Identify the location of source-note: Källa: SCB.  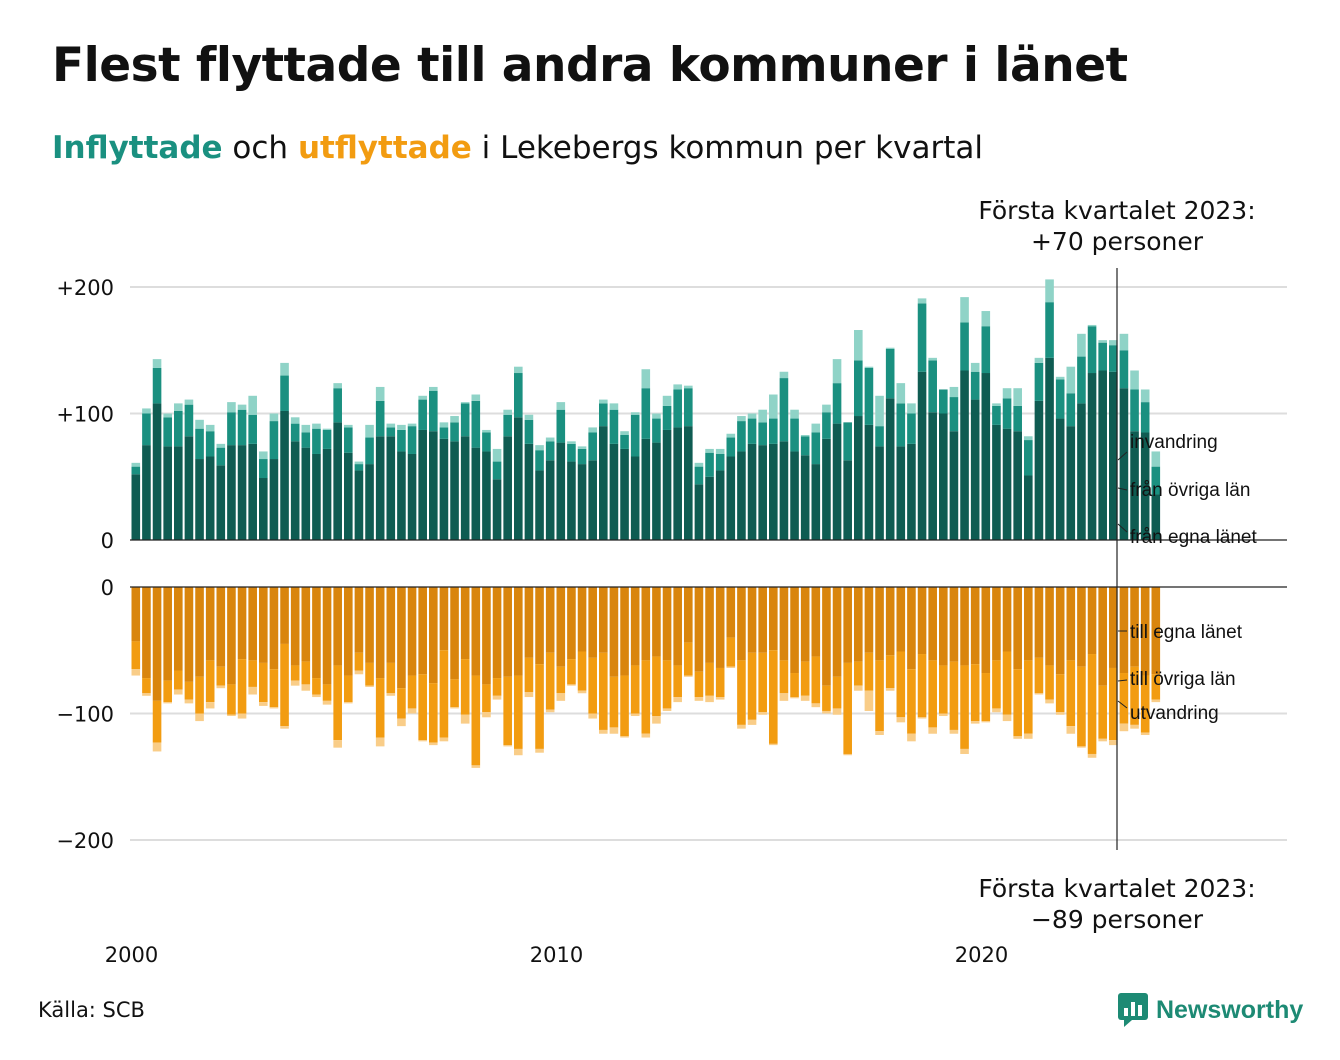
(91, 1010).